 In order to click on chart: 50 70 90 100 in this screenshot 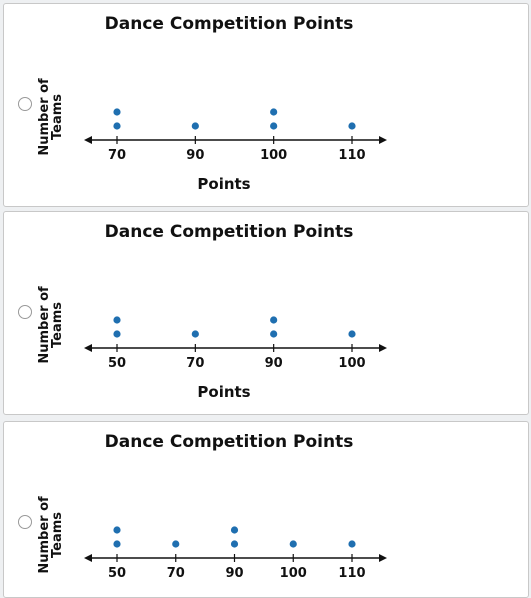, I will do `click(235, 343)`.